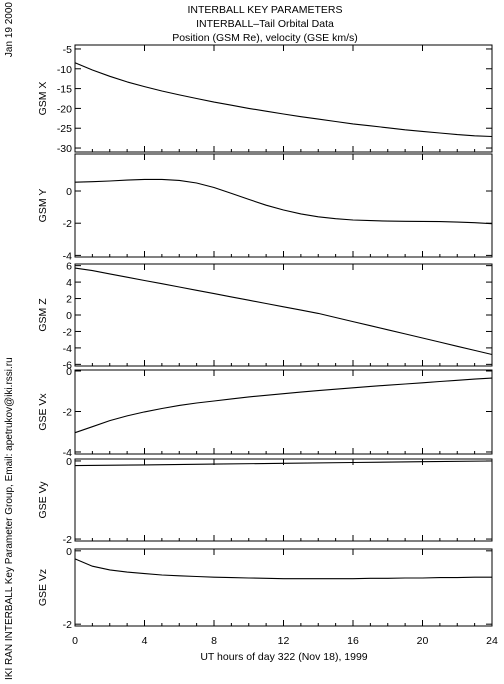 This screenshot has width=504, height=684. Describe the element at coordinates (353, 641) in the screenshot. I see `x-tick-label: 16` at that location.